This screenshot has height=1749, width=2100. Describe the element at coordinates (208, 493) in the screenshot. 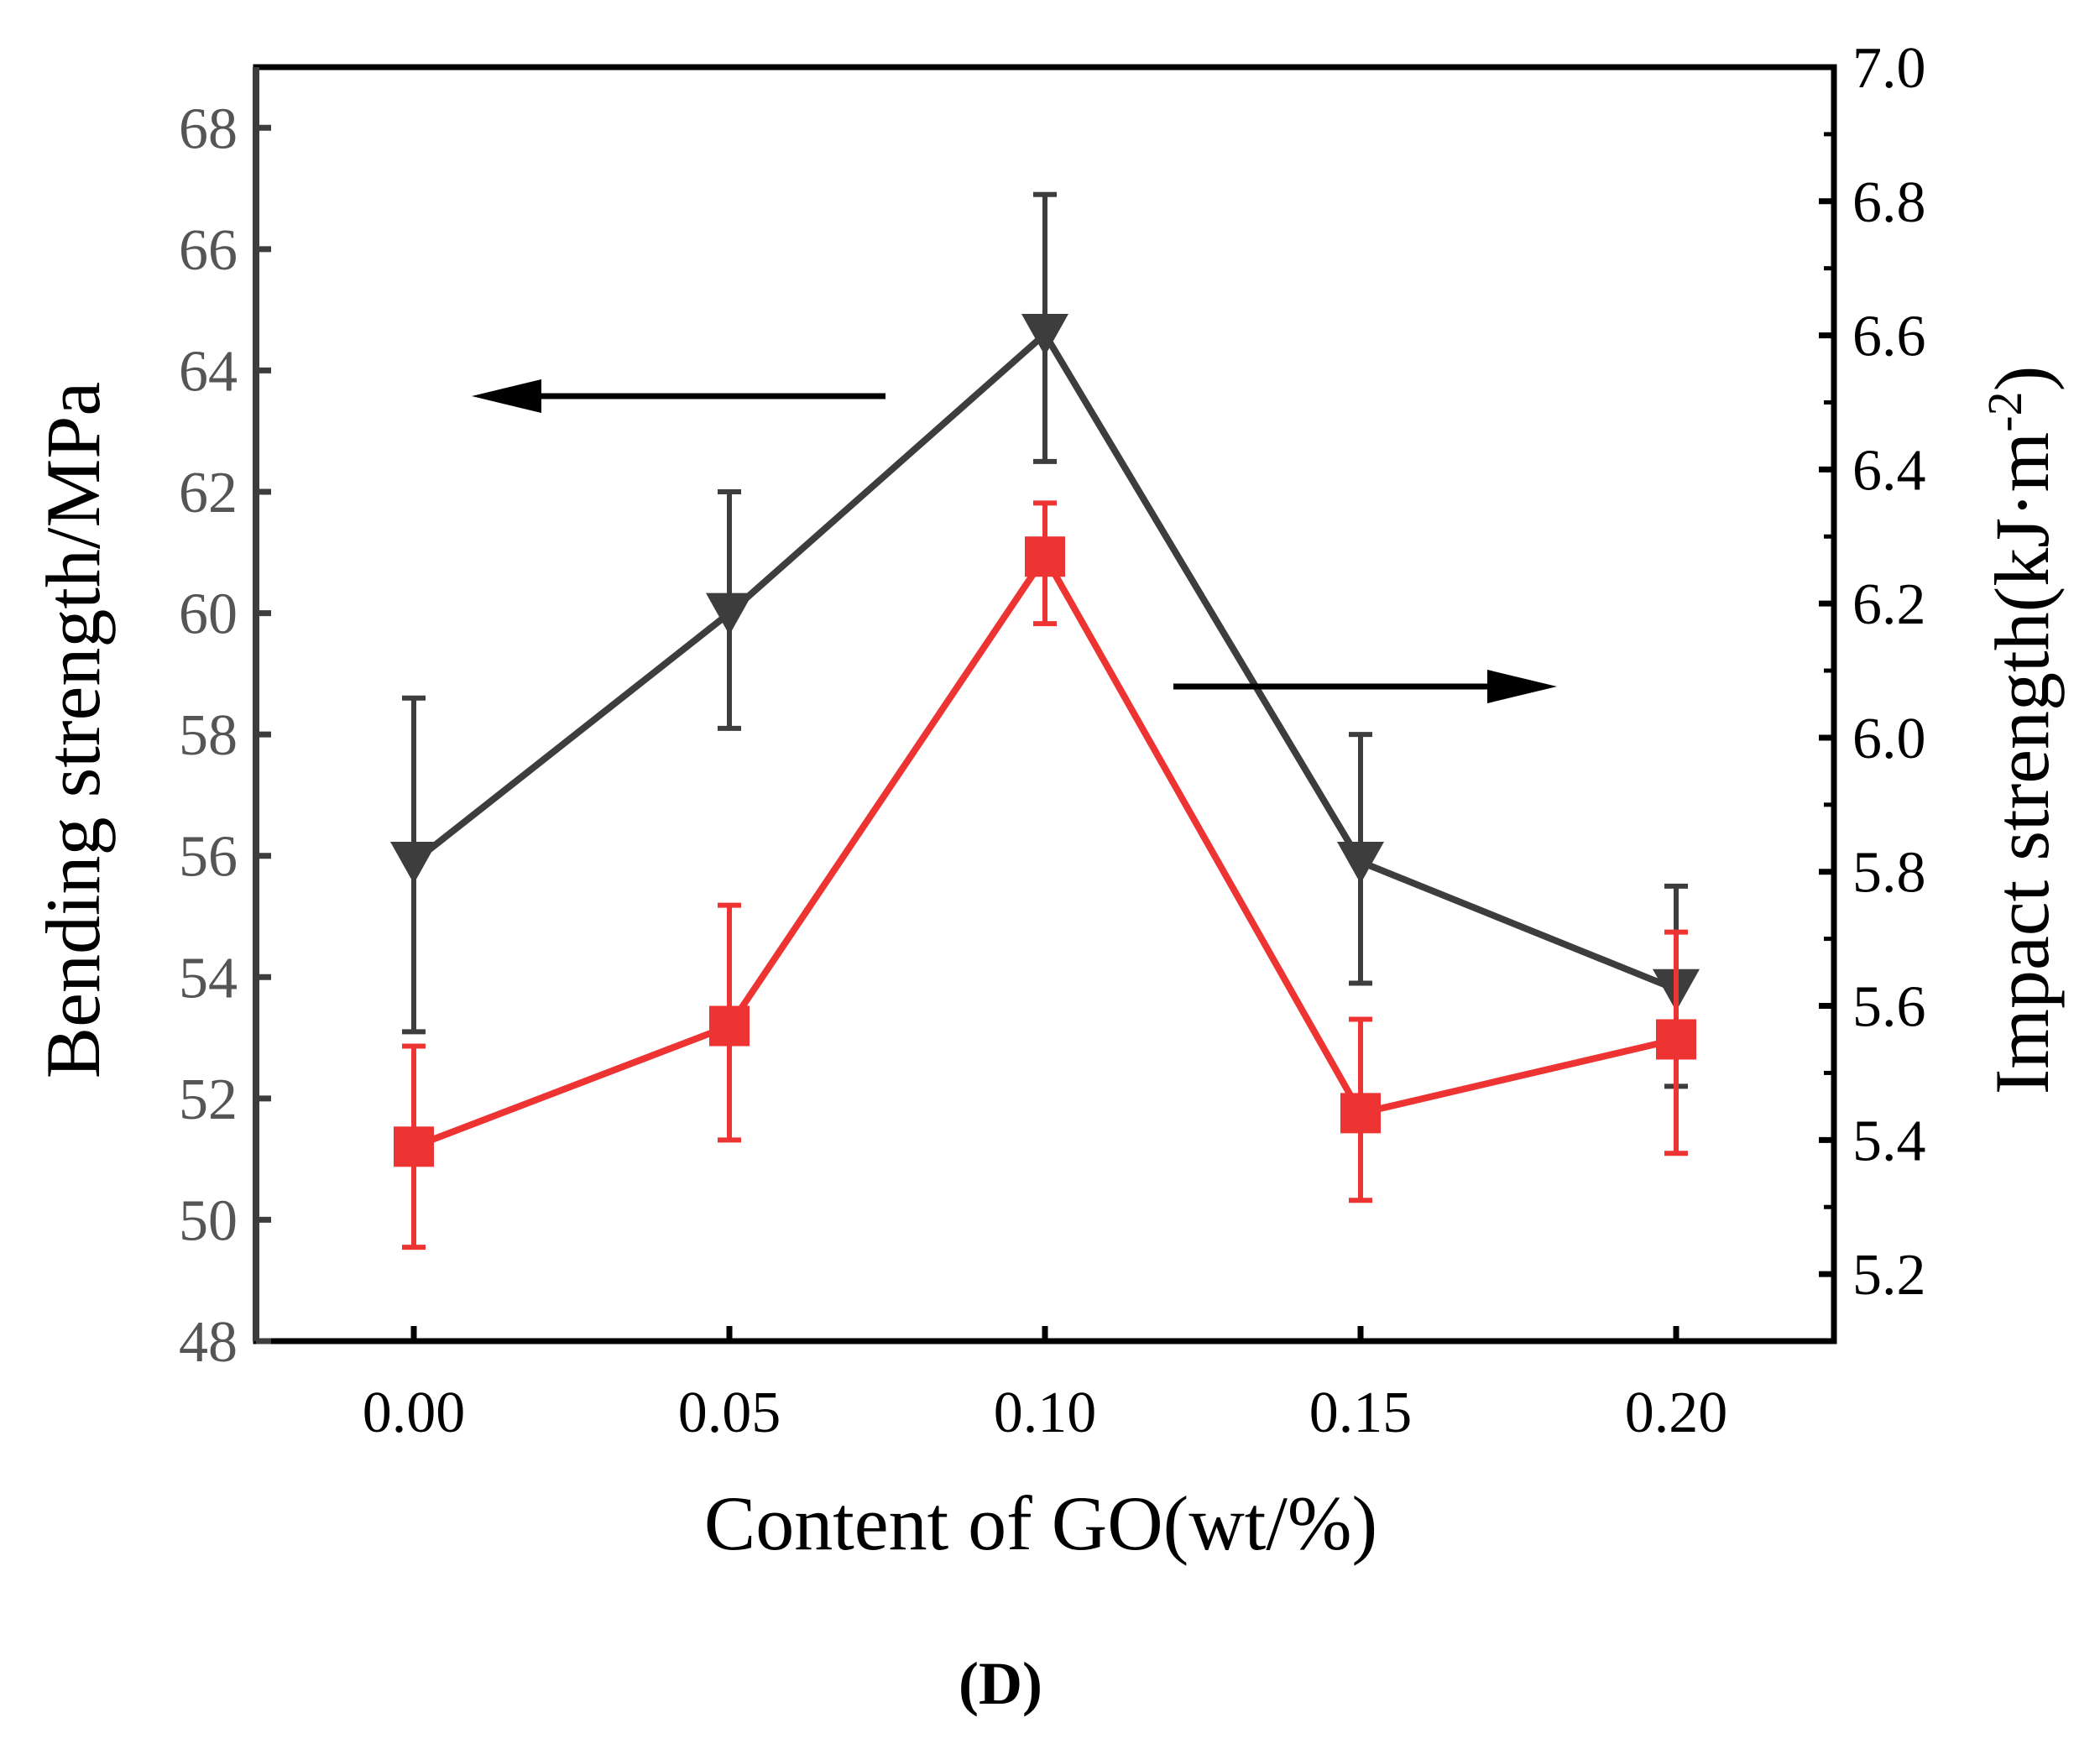

I see `left-tick-label: 62` at that location.